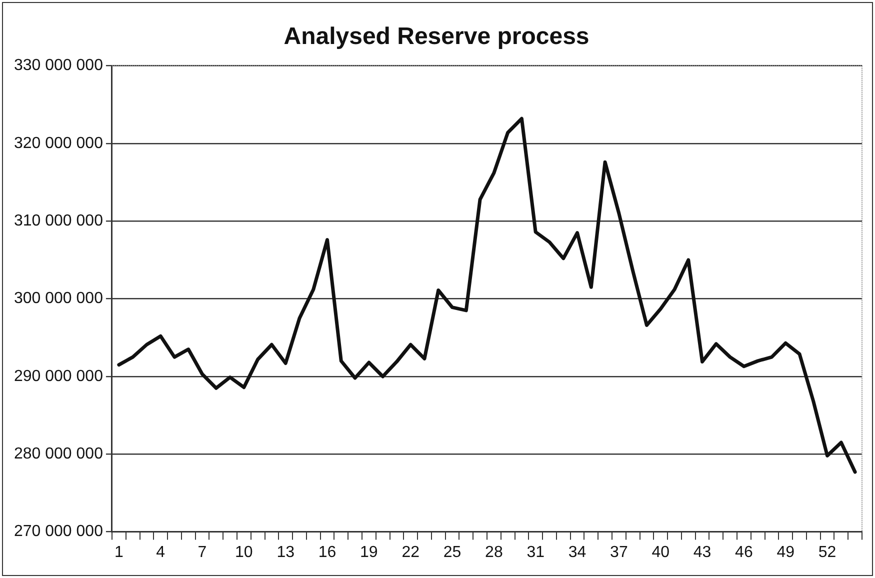 Image resolution: width=875 pixels, height=578 pixels. I want to click on x-tick-label: 7, so click(202, 552).